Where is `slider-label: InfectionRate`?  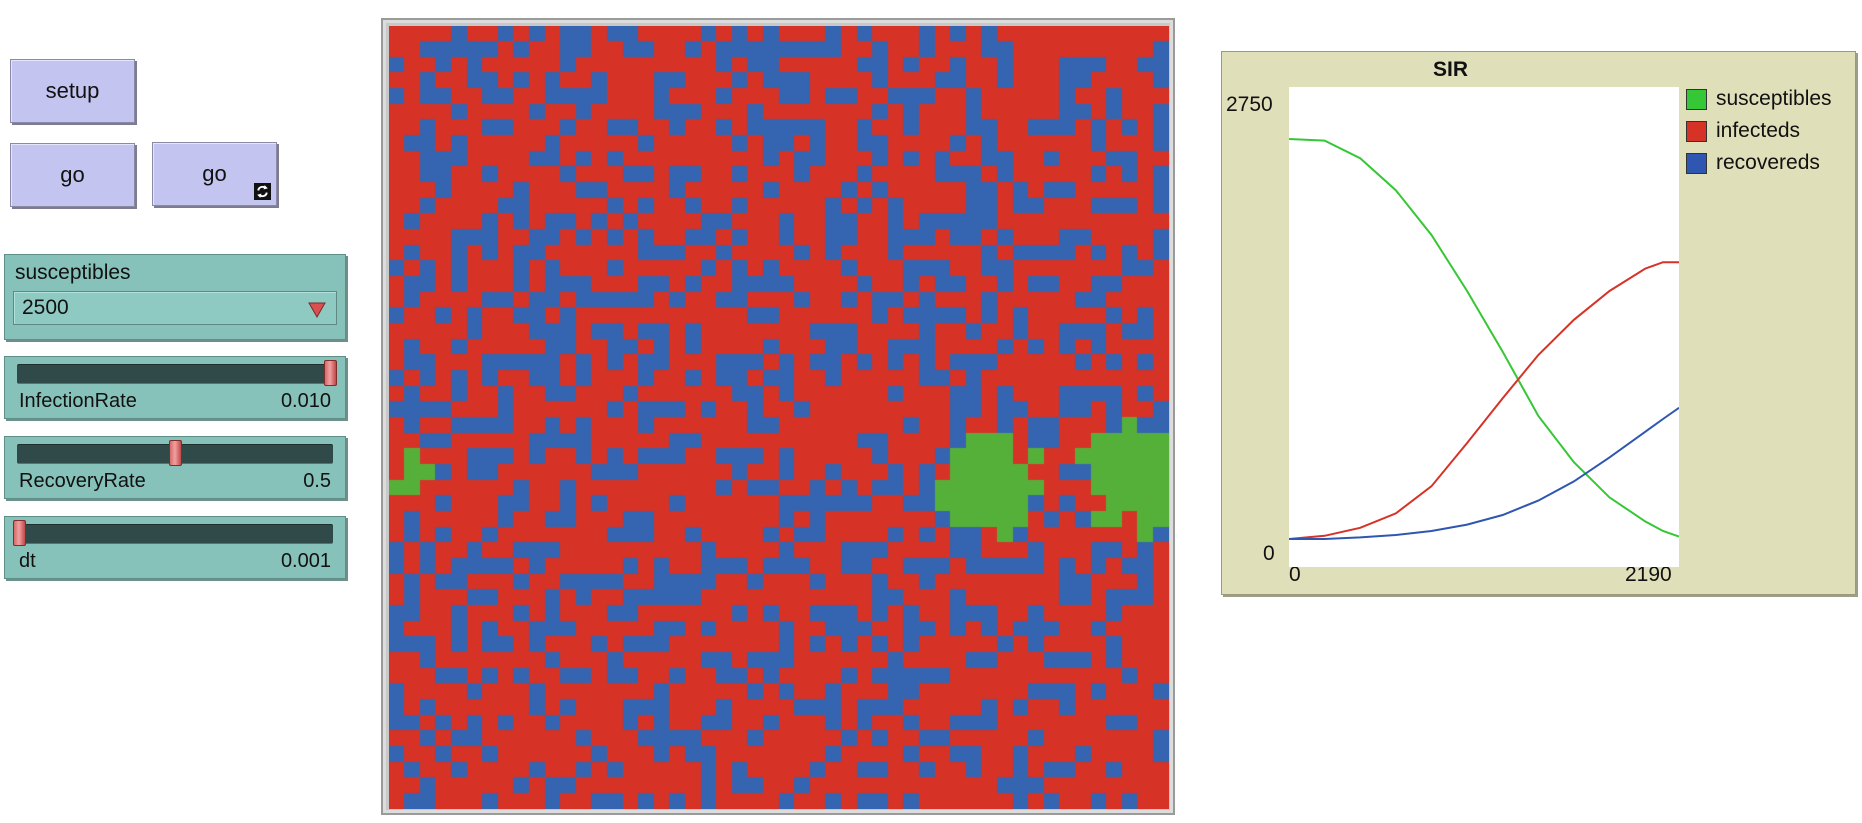
slider-label: InfectionRate is located at coordinates (78, 401).